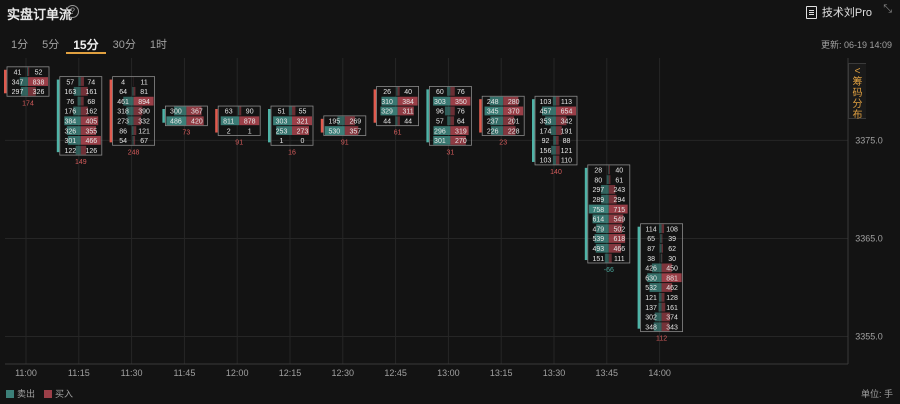 The height and width of the screenshot is (404, 900). I want to click on buy-volume-label: 332, so click(144, 122).